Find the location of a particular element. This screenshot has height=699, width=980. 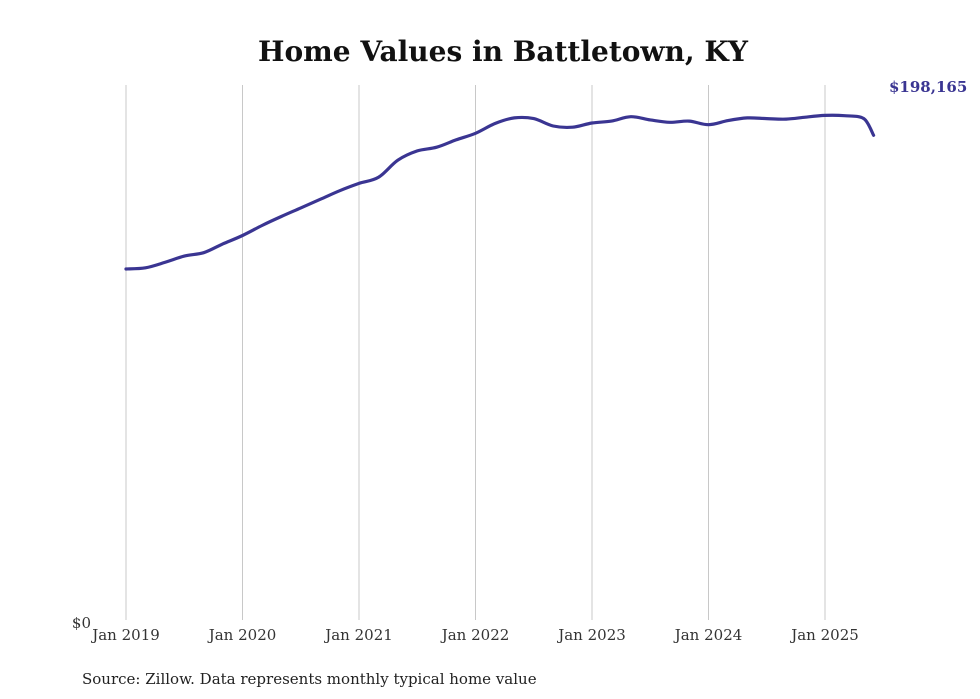

y-axis-zero-label: $0 is located at coordinates (81, 623).